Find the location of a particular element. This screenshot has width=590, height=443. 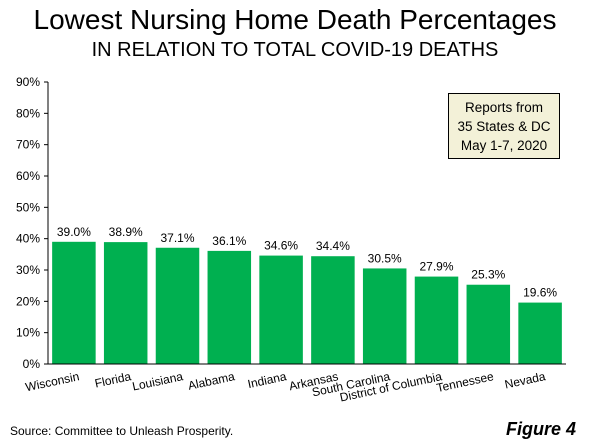

x-tick-label: District of Columbia is located at coordinates (390, 386).